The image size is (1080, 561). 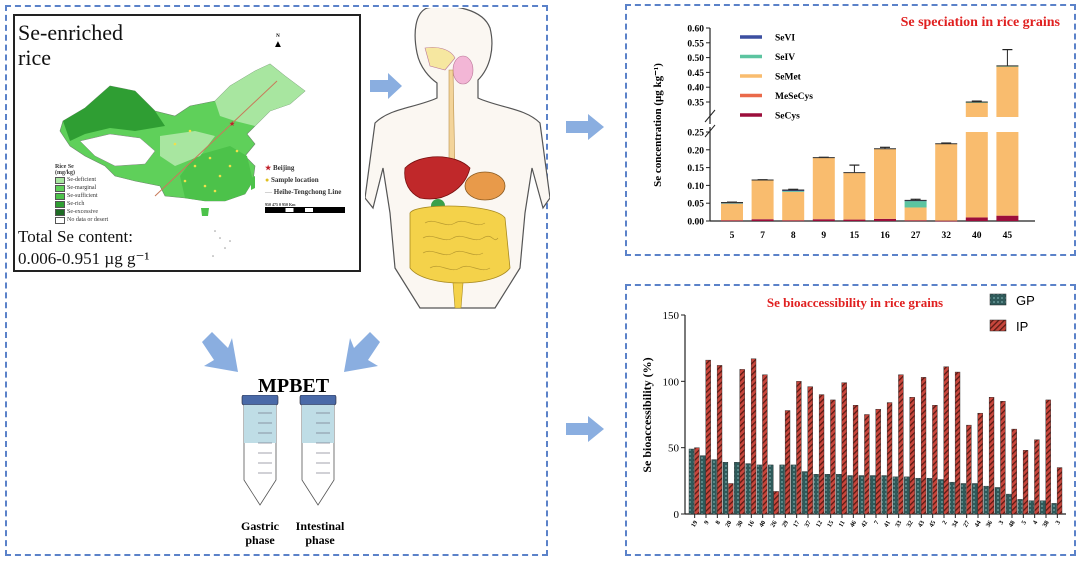 I want to click on x-tick-label: 27, so click(x=967, y=524).